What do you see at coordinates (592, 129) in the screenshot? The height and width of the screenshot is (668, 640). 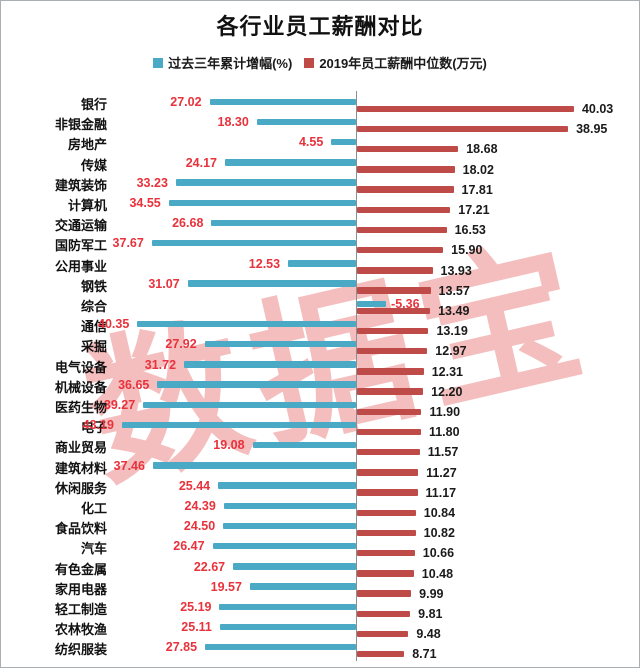 I see `salary-value-label: 38.95` at bounding box center [592, 129].